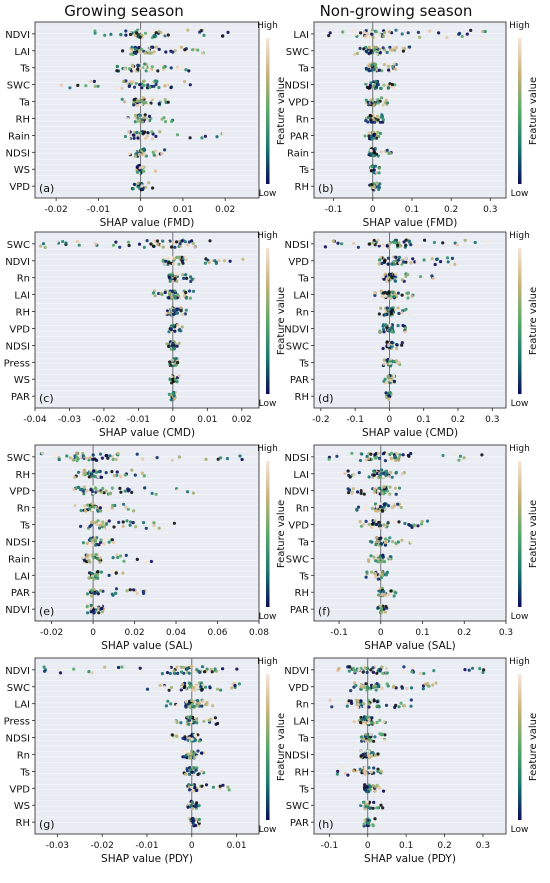  Describe the element at coordinates (23, 823) in the screenshot. I see `feature-label-rh: RH` at that location.